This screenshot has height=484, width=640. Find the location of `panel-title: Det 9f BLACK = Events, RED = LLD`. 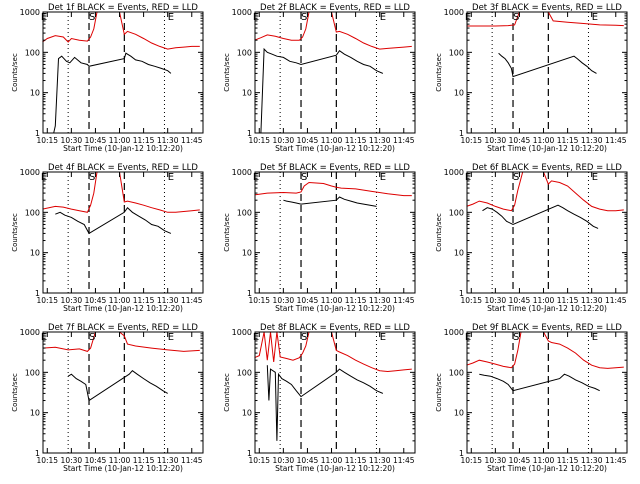

panel-title: Det 9f BLACK = Events, RED = LLD is located at coordinates (547, 328).